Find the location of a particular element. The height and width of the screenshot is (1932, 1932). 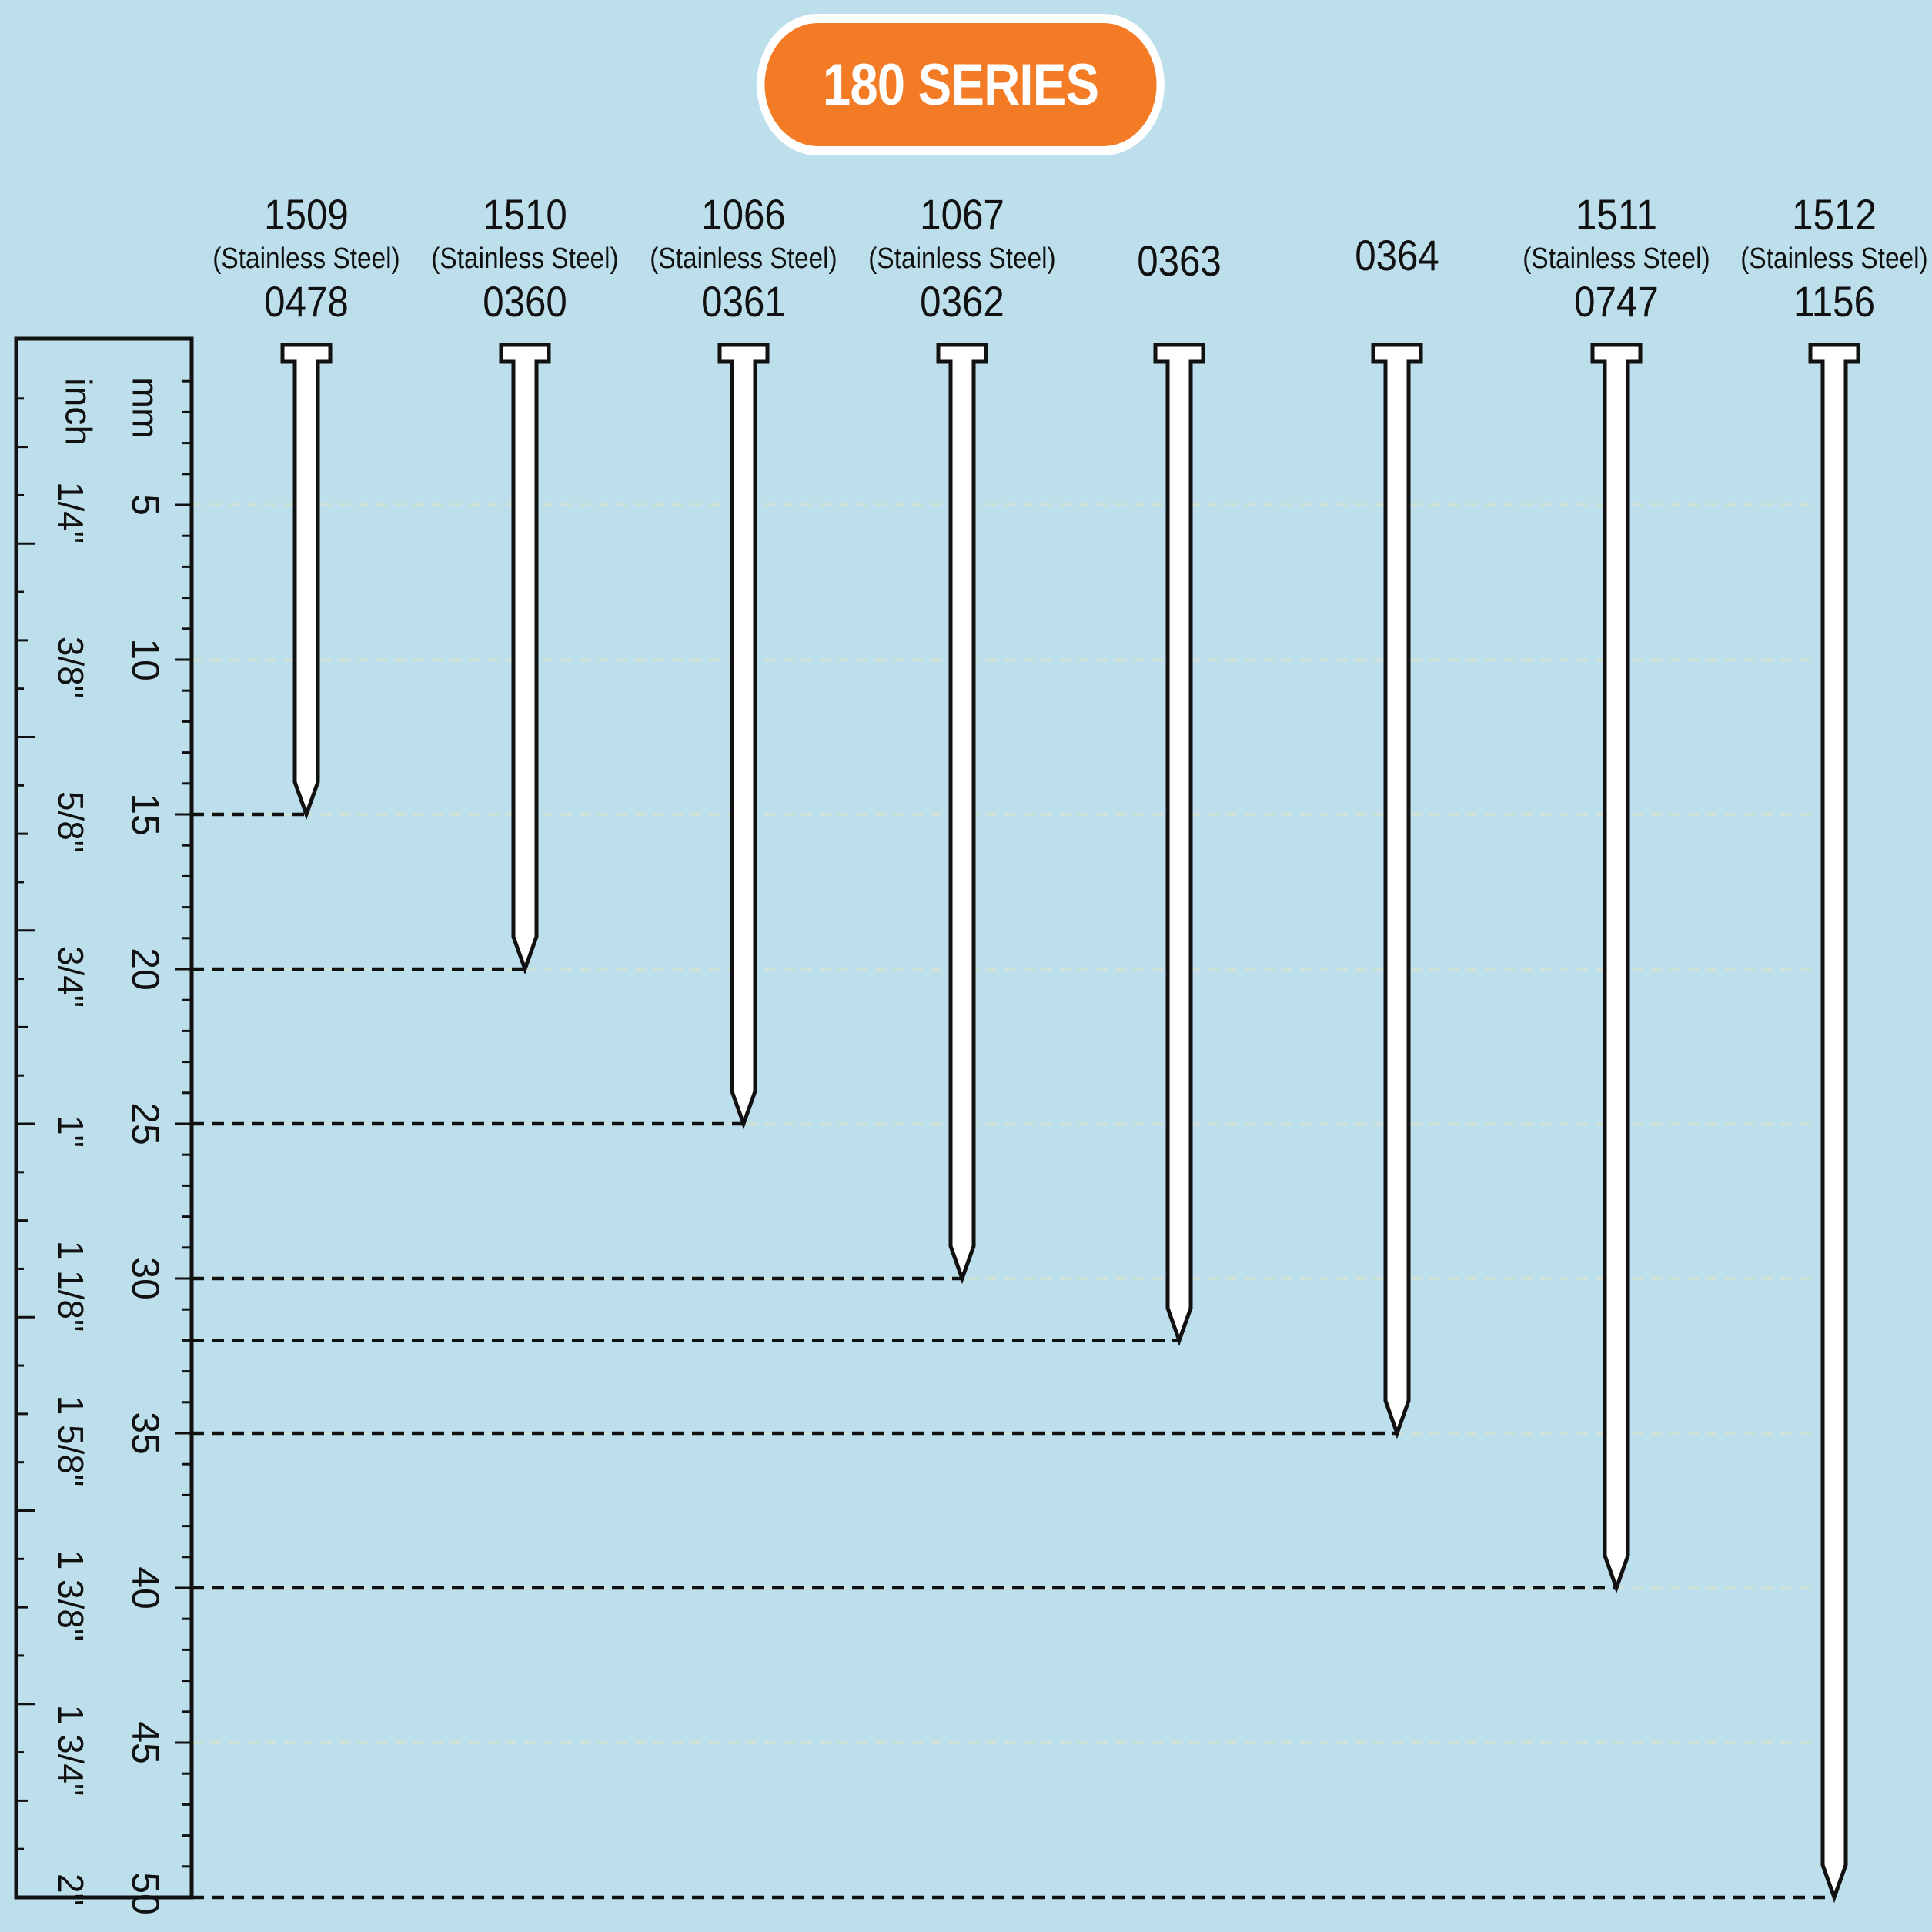

part-number-alt: 0360 is located at coordinates (525, 302).